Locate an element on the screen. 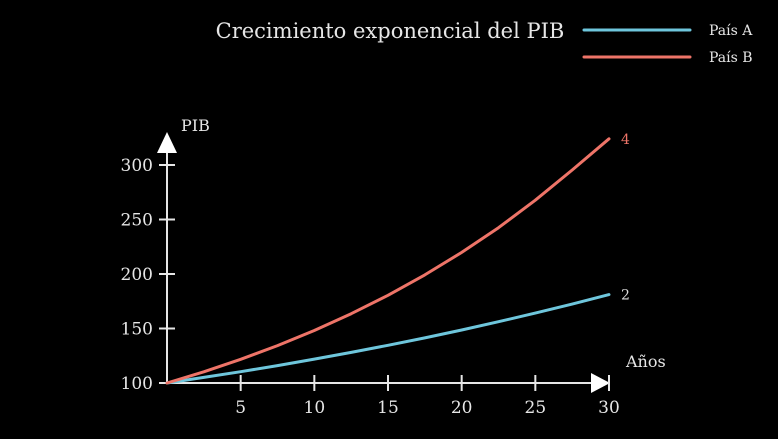 This screenshot has width=778, height=439. legend-label-1: País A is located at coordinates (731, 31).